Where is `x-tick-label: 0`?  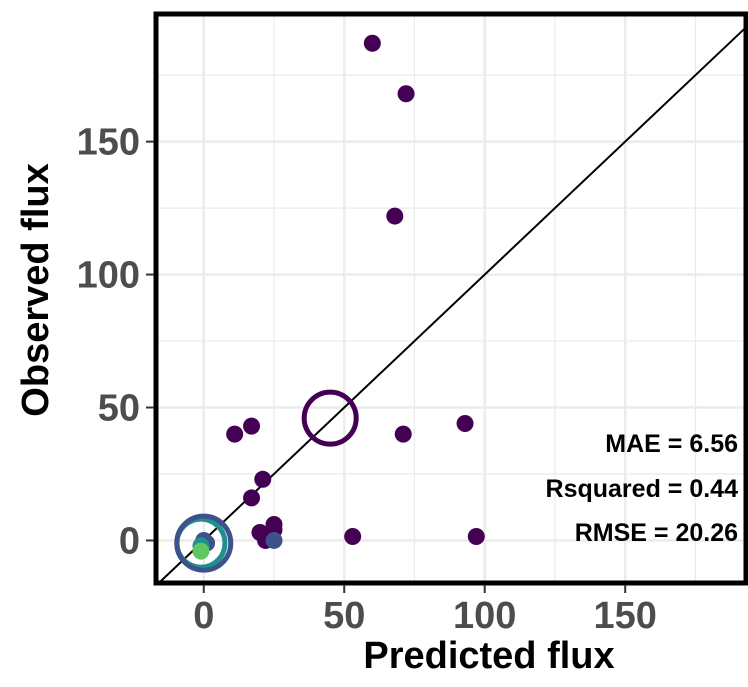
x-tick-label: 0 is located at coordinates (203, 616).